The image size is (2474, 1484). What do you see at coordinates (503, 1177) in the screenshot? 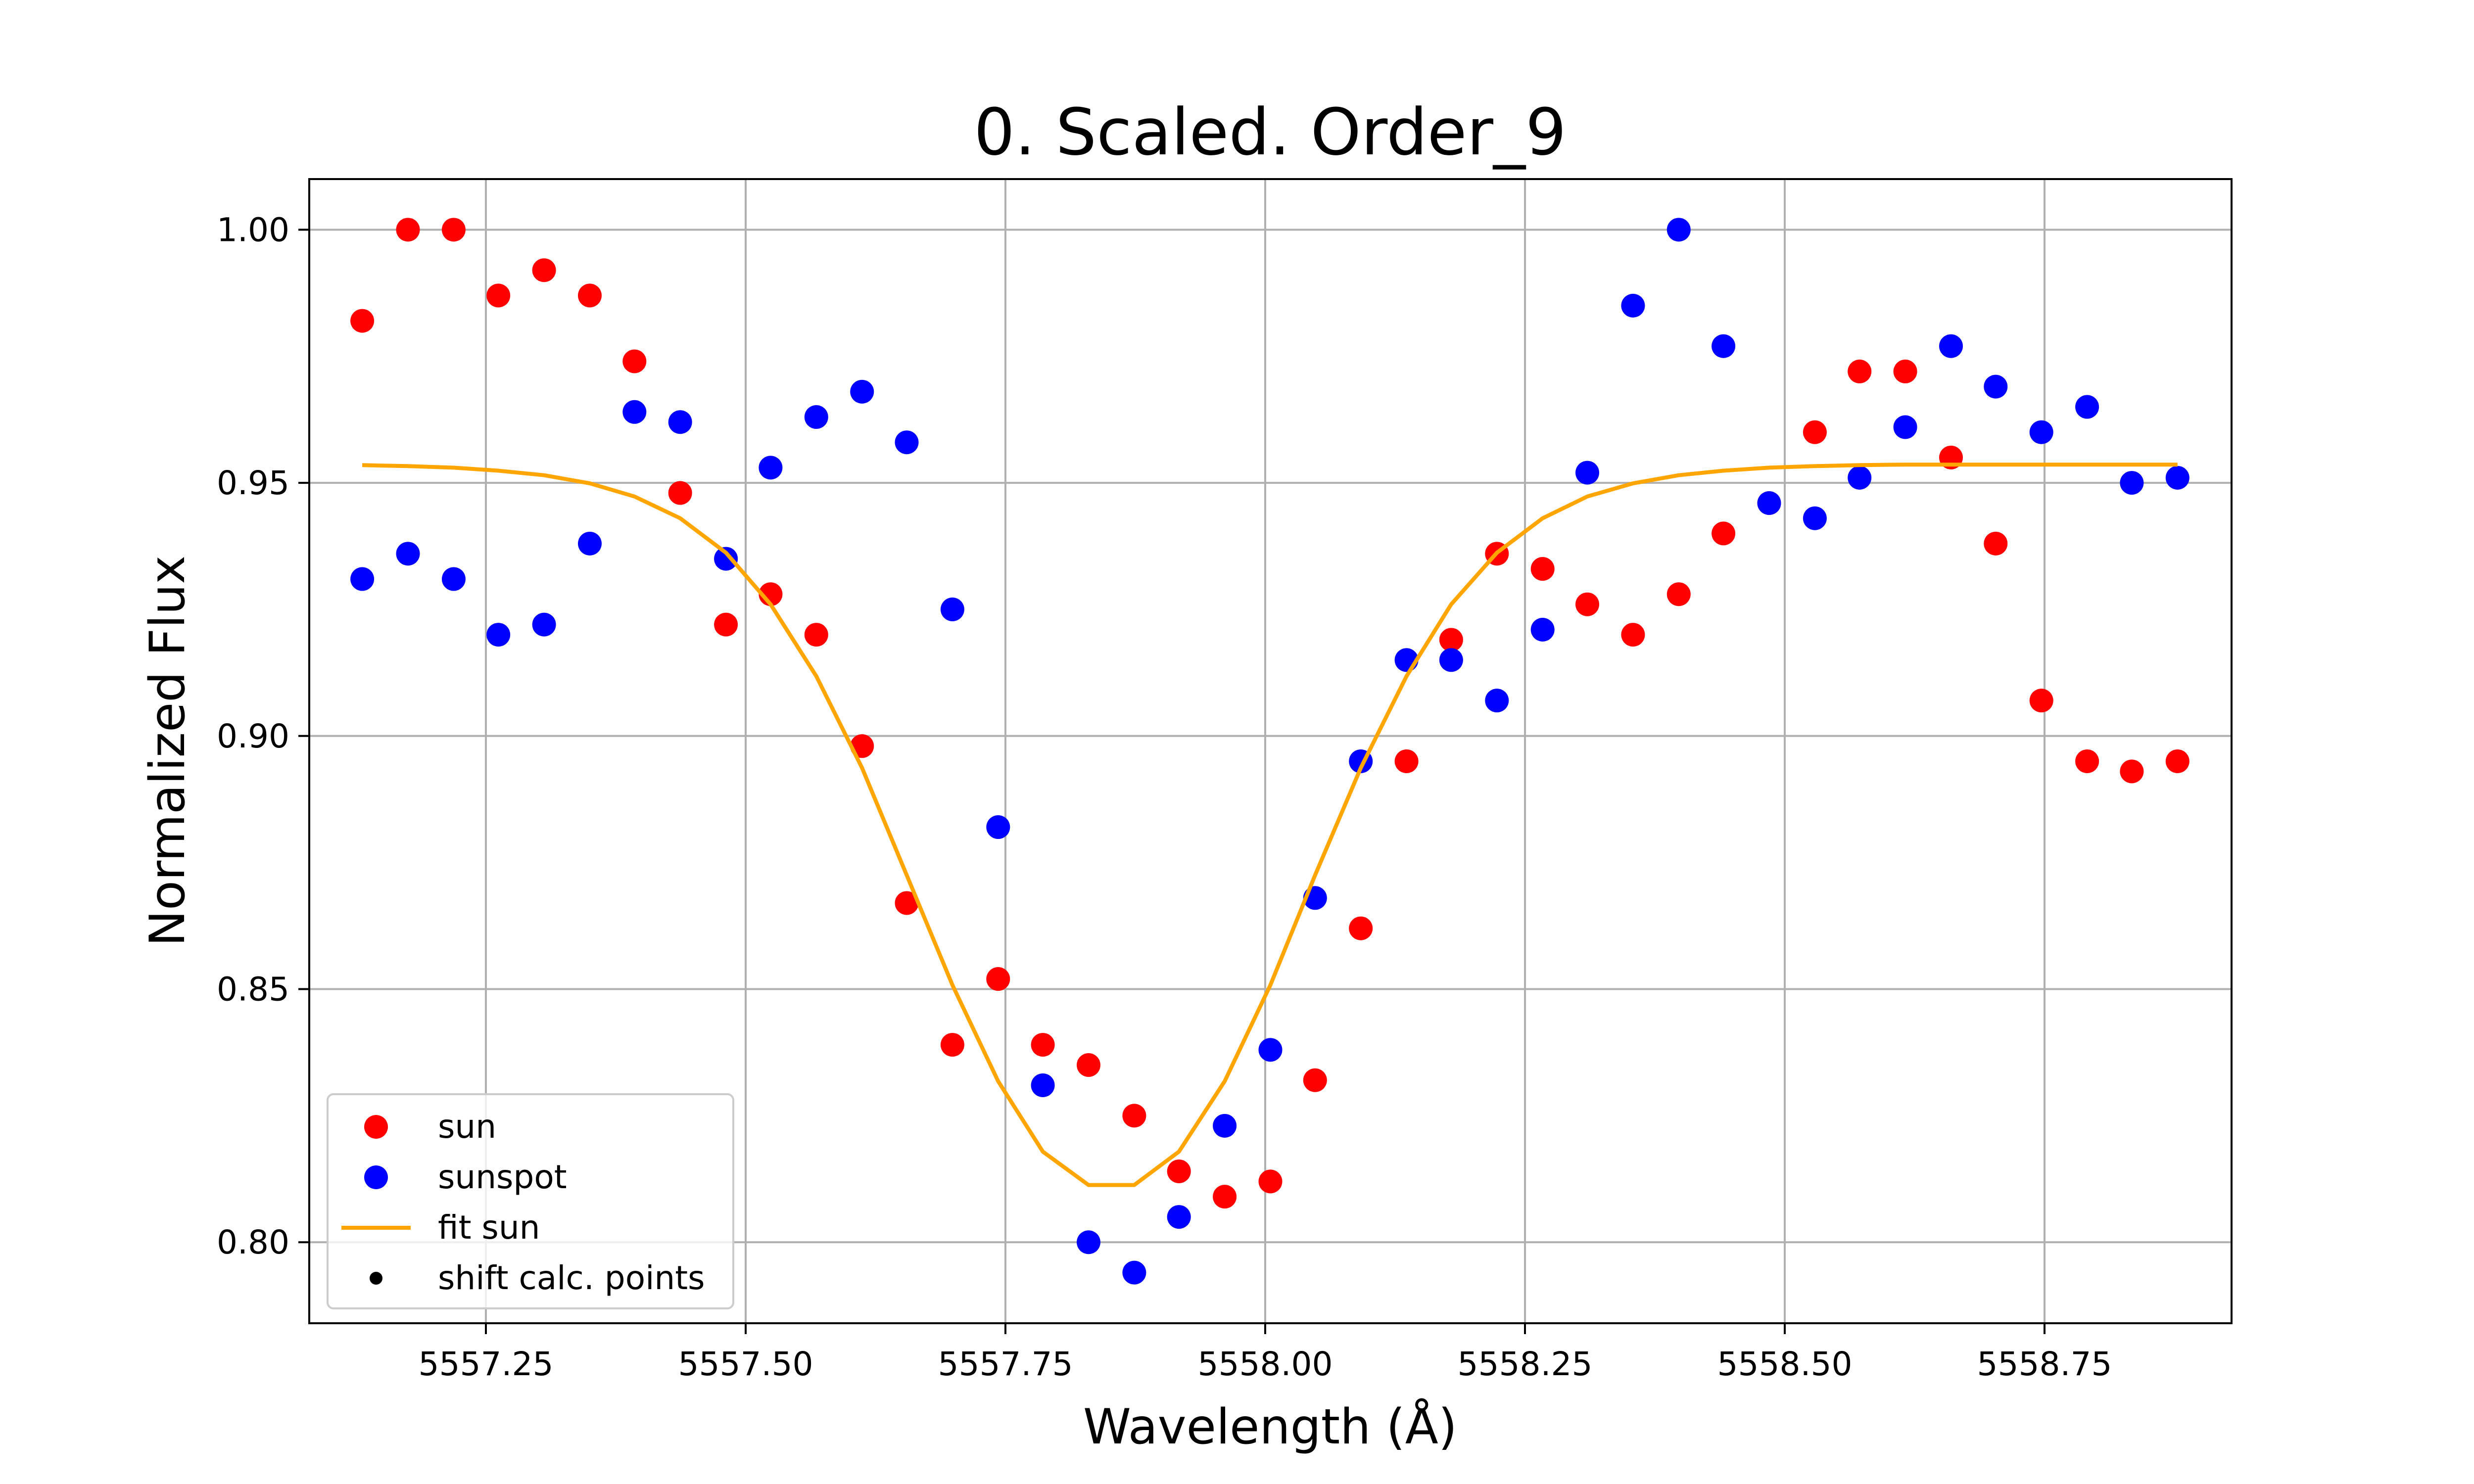
I see `legend-sunspot-label: sunspot` at bounding box center [503, 1177].